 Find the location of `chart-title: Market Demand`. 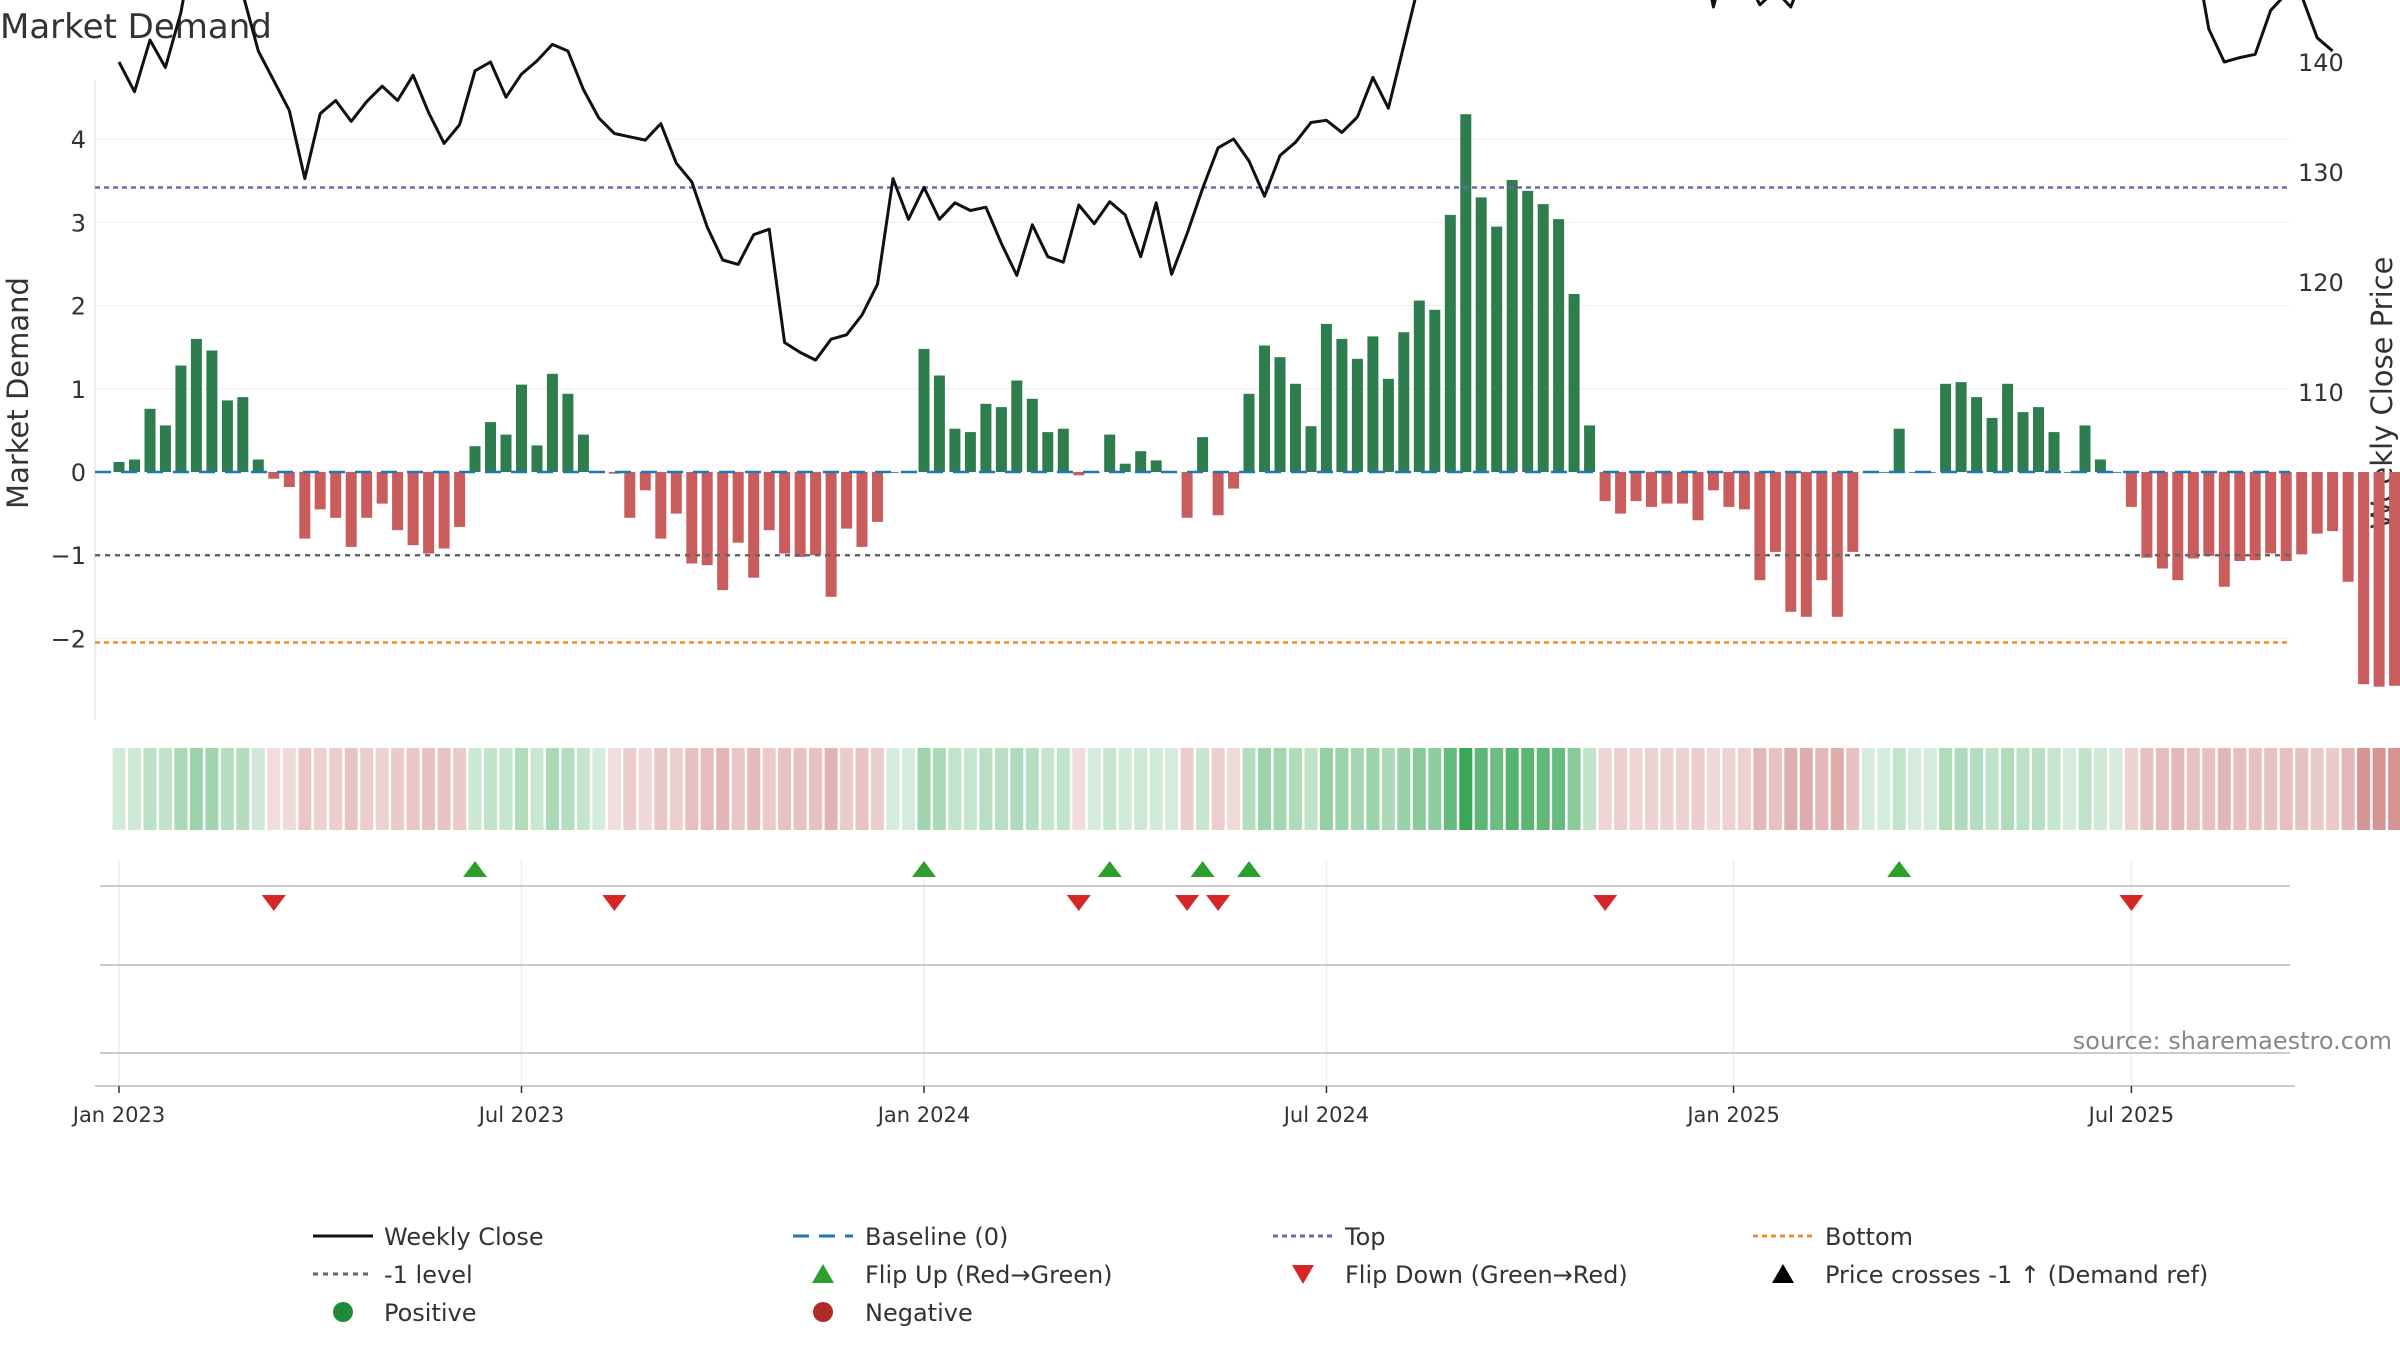

chart-title: Market Demand is located at coordinates (136, 27).